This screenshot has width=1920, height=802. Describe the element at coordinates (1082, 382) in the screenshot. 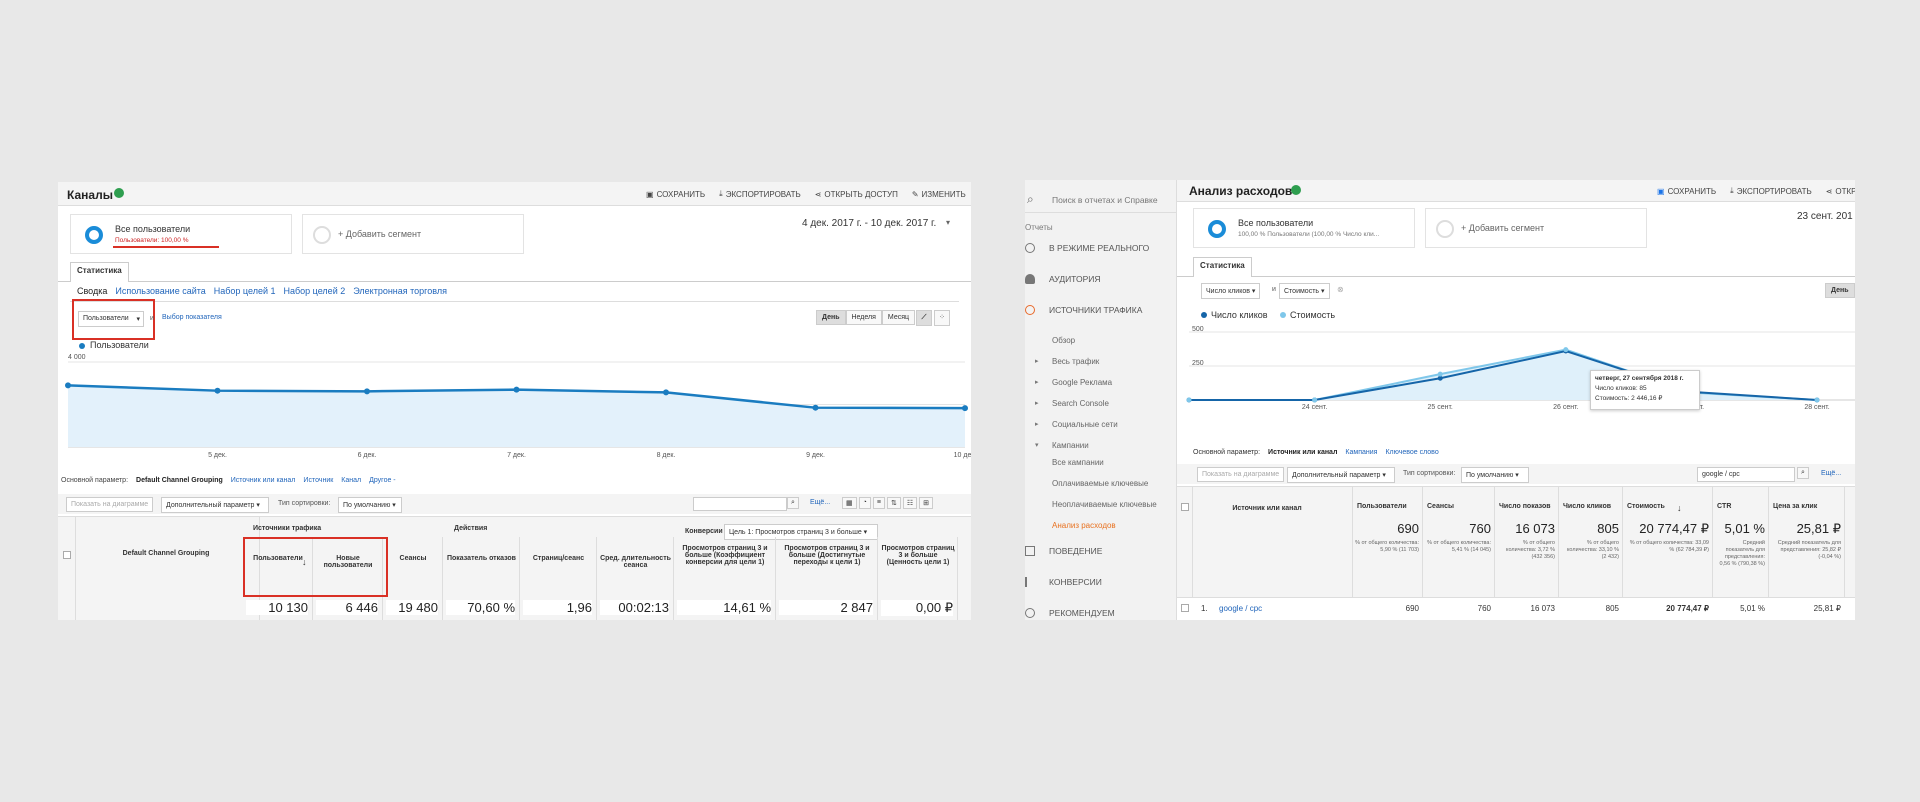

I see `sidebar-subitem: Google Реклама` at that location.